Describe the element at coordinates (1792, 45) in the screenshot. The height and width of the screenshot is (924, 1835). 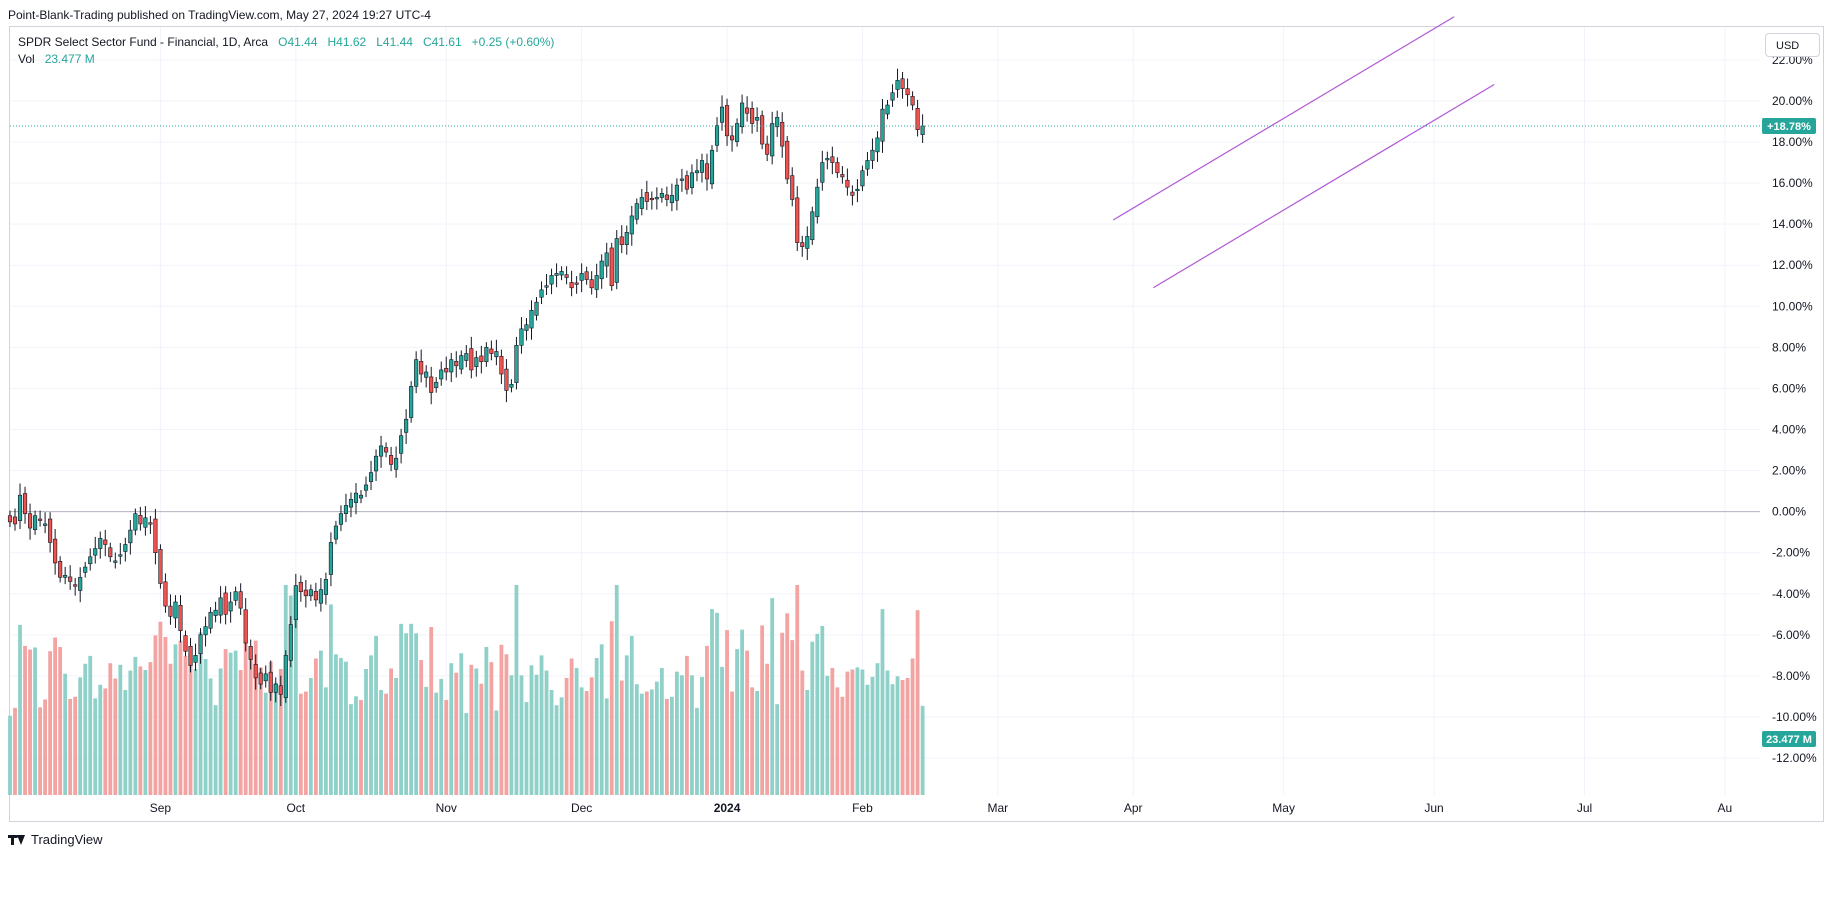
I see `currency-button: USD` at that location.